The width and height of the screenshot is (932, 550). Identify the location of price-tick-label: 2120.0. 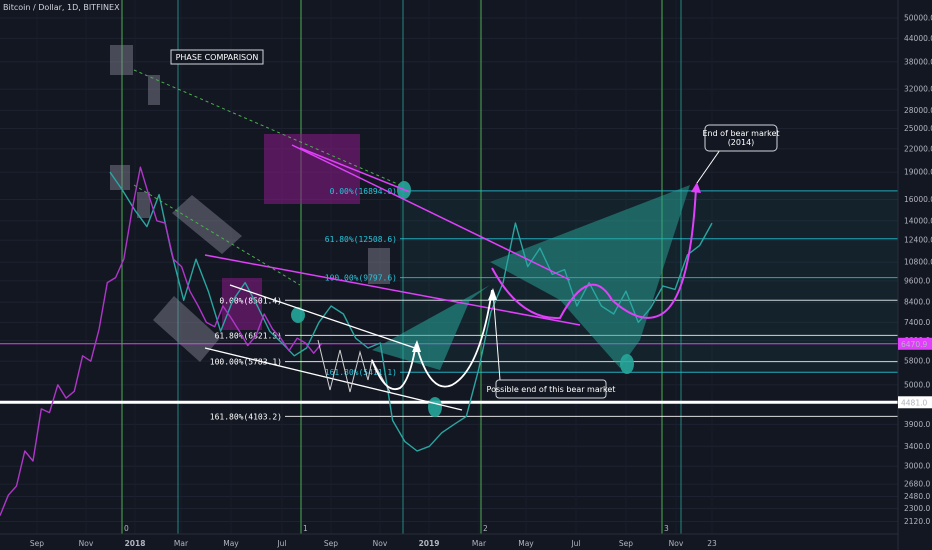
(917, 521).